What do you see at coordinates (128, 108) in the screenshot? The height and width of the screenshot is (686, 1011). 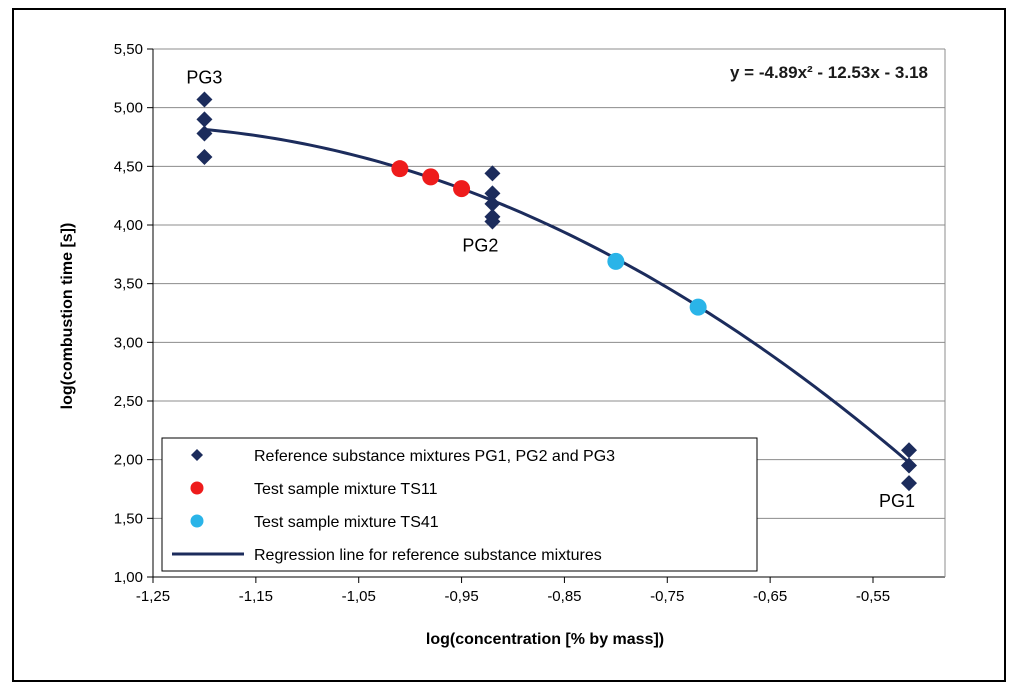 I see `y-tick-label: 5,00` at bounding box center [128, 108].